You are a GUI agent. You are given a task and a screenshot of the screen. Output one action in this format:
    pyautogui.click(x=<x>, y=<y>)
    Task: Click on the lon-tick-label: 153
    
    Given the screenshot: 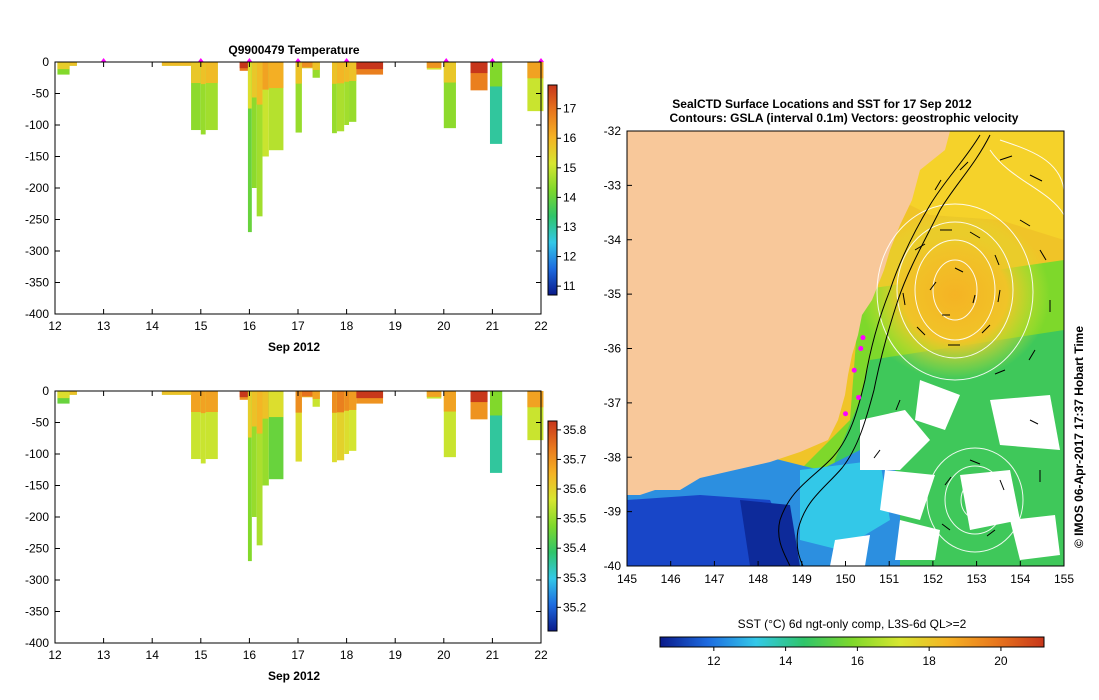 What is the action you would take?
    pyautogui.click(x=977, y=579)
    